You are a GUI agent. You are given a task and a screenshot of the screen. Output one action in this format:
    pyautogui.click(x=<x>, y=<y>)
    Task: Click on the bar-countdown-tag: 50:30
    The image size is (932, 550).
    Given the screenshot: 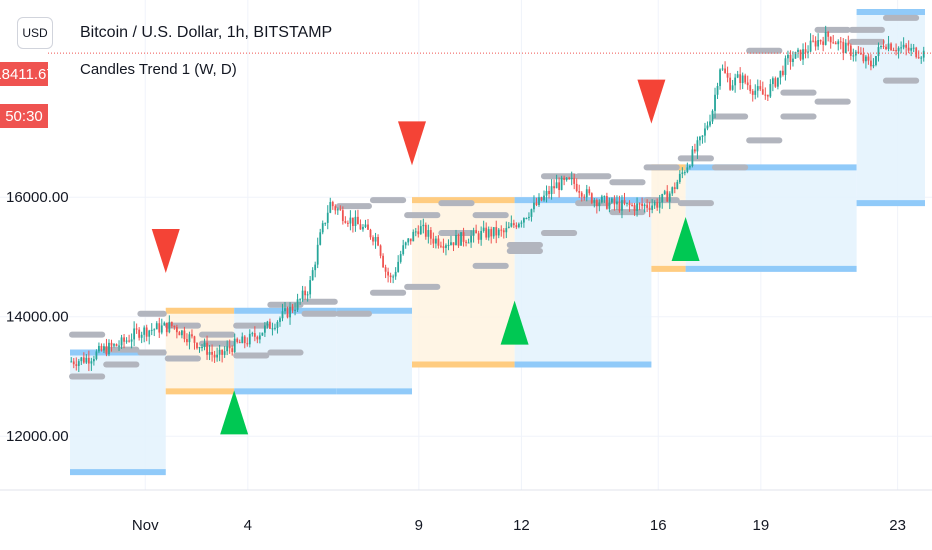 What is the action you would take?
    pyautogui.click(x=24, y=116)
    